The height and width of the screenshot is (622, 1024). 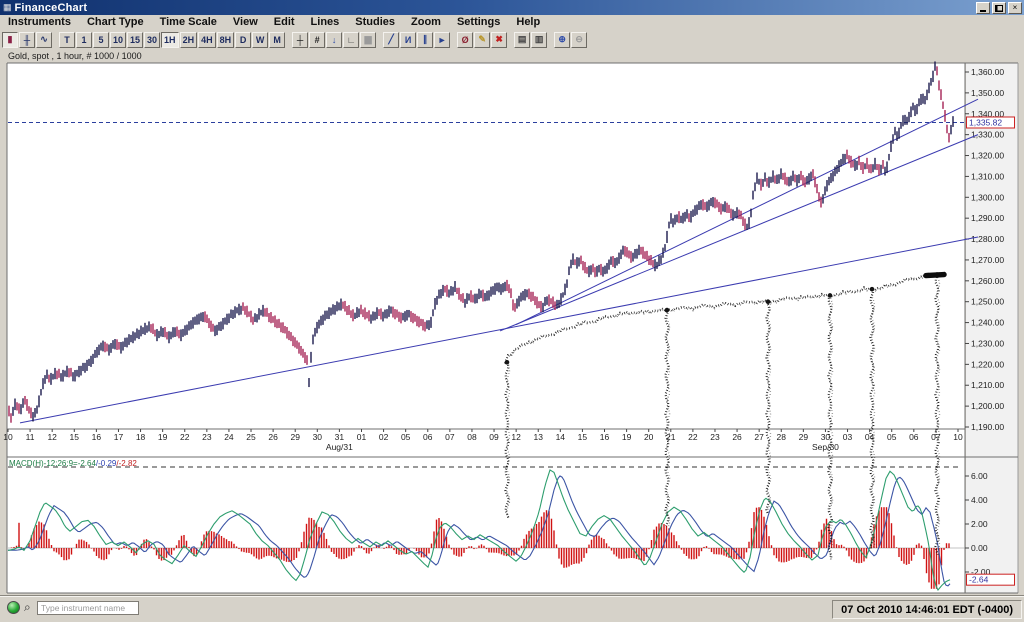 What do you see at coordinates (39, 22) in the screenshot?
I see `menu-instruments: Instruments` at bounding box center [39, 22].